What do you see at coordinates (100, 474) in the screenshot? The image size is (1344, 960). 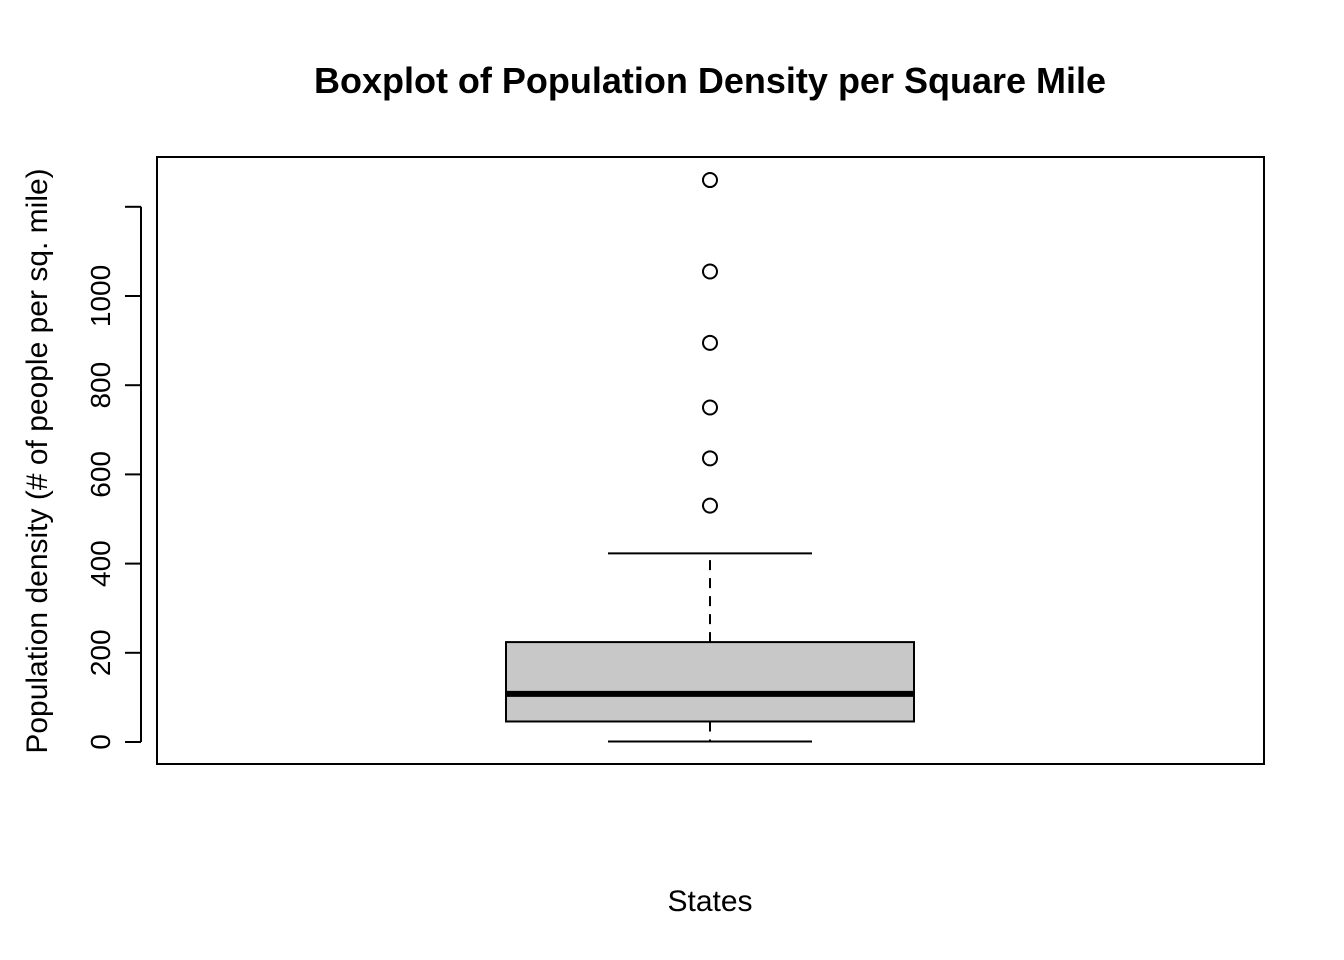 I see `y-tick-label: 600` at bounding box center [100, 474].